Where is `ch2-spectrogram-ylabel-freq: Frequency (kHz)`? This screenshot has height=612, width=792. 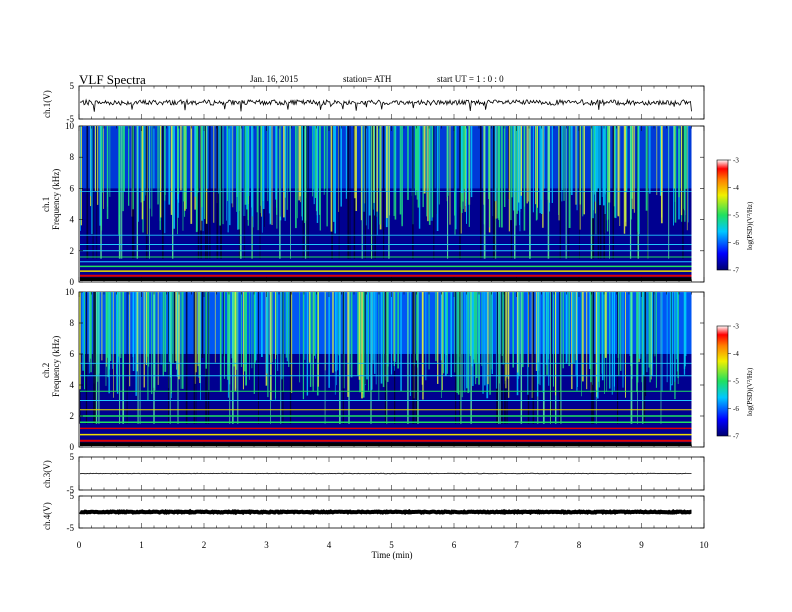
ch2-spectrogram-ylabel-freq: Frequency (kHz) is located at coordinates (56, 366).